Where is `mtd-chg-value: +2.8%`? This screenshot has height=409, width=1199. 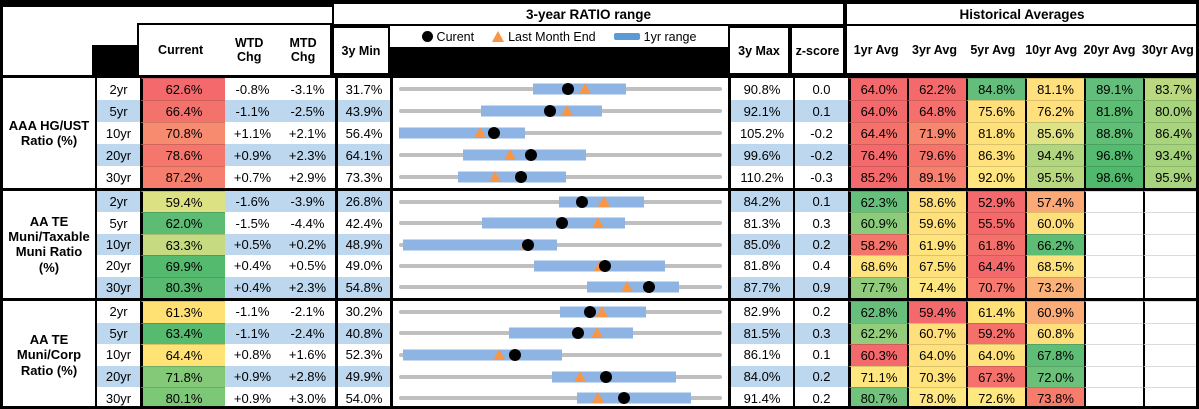
mtd-chg-value: +2.8% is located at coordinates (307, 376).